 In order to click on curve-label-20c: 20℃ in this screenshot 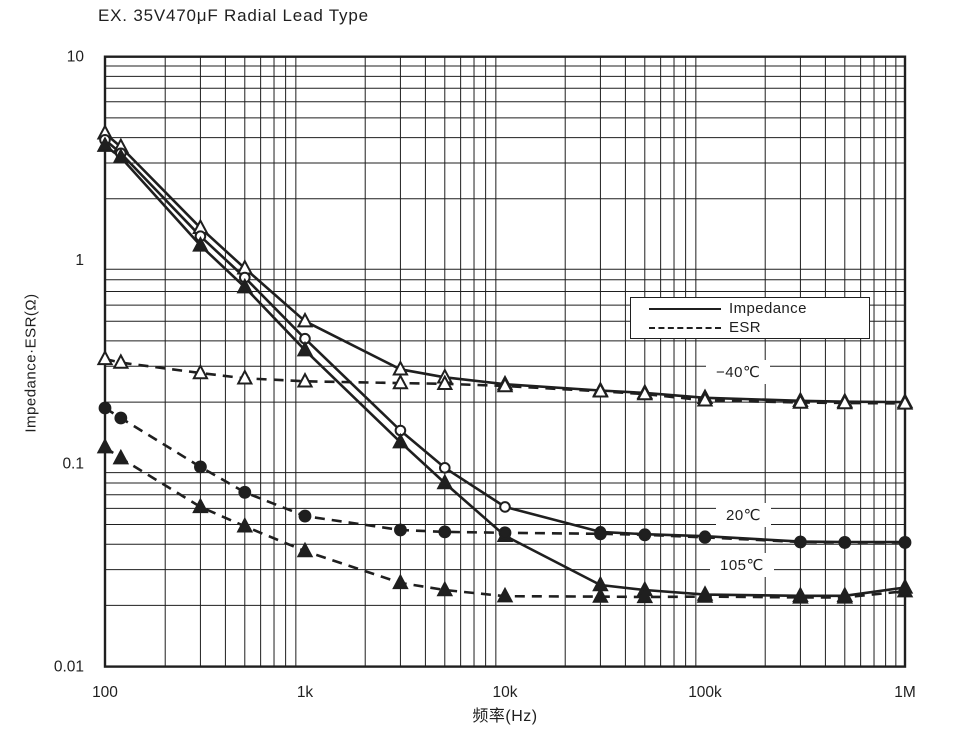, I will do `click(744, 515)`.